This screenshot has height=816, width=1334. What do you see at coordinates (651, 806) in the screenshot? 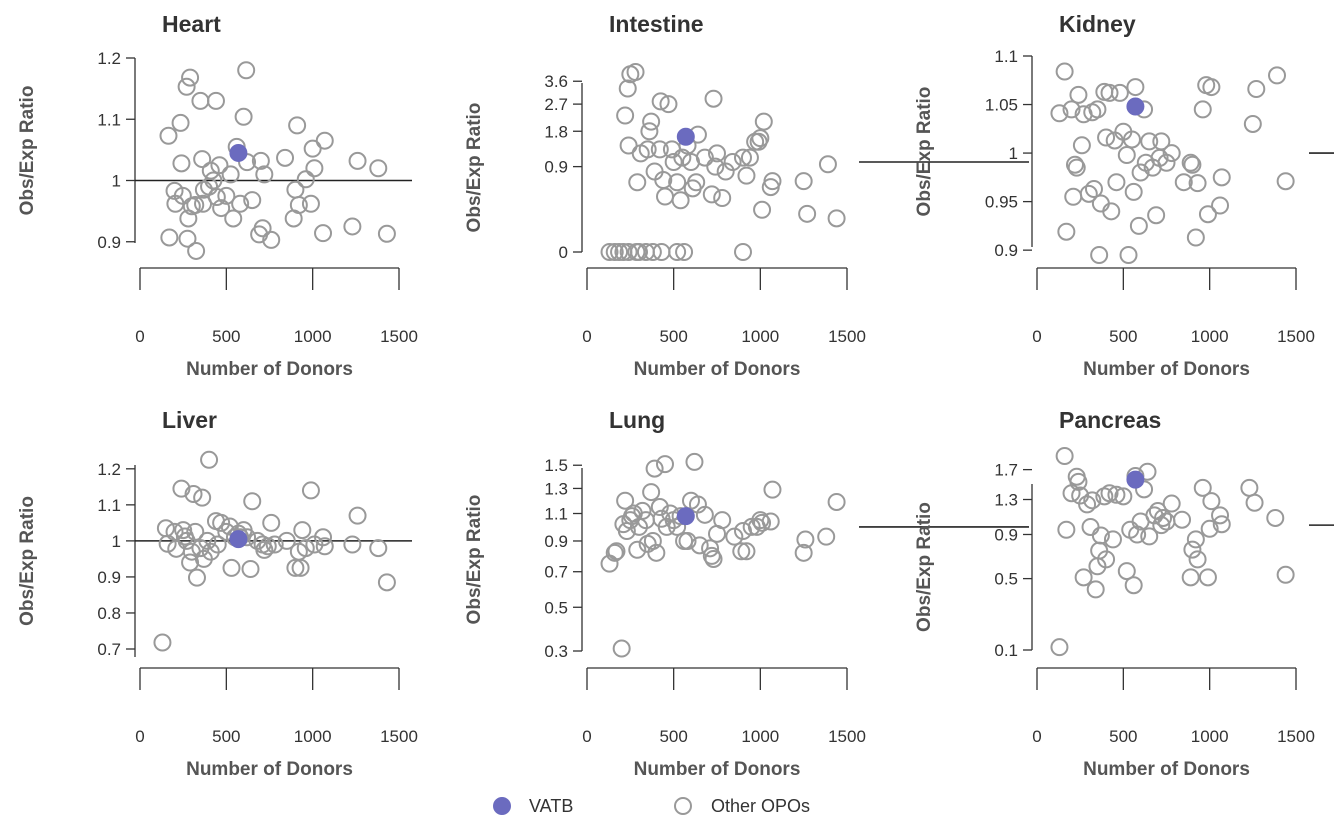
I see `legend: VATB Other OPOs` at bounding box center [651, 806].